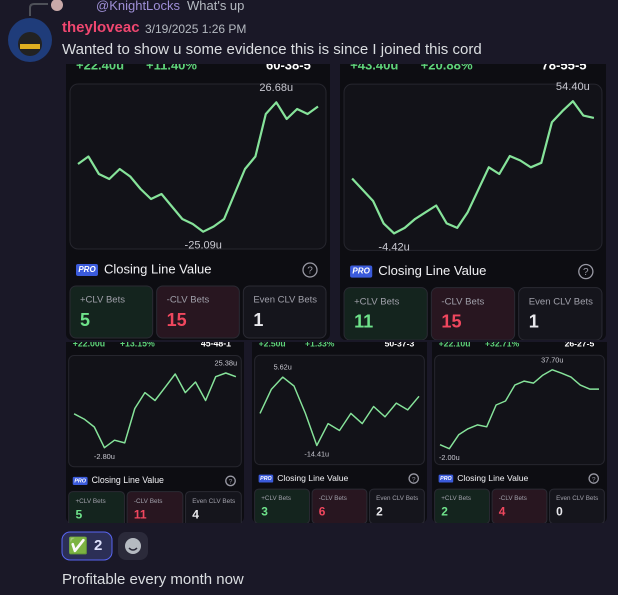  Describe the element at coordinates (137, 343) in the screenshot. I see `header-stat: +13.15%` at that location.